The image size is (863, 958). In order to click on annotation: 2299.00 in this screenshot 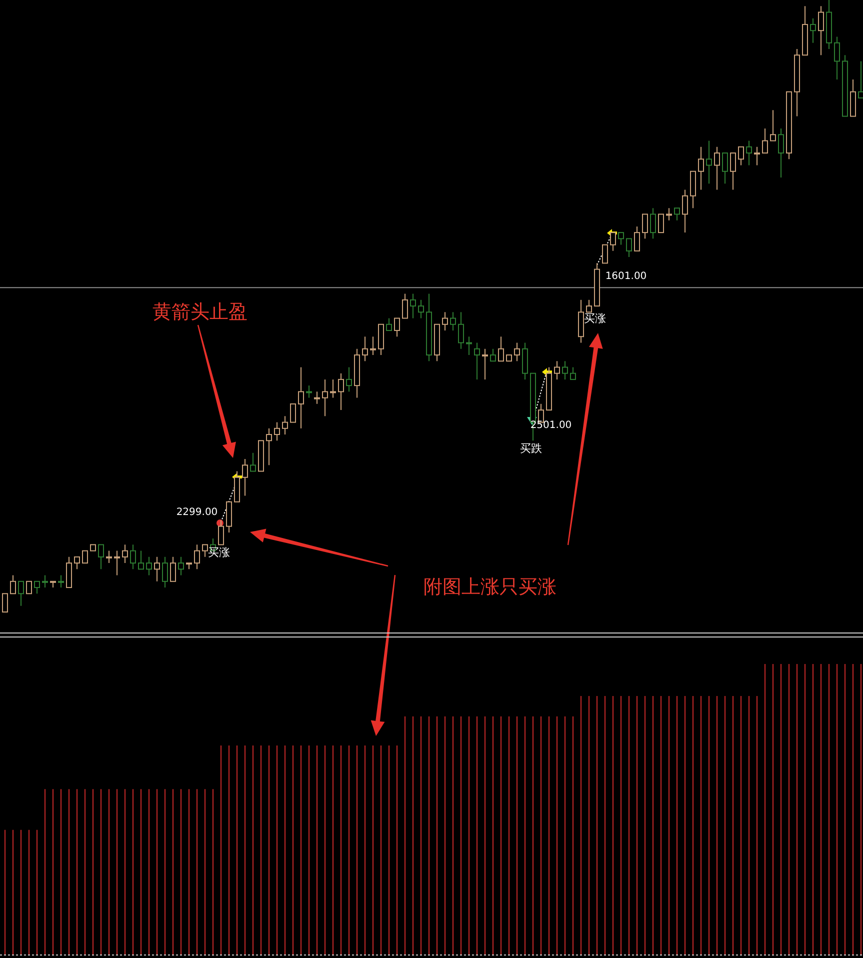, I will do `click(197, 512)`.